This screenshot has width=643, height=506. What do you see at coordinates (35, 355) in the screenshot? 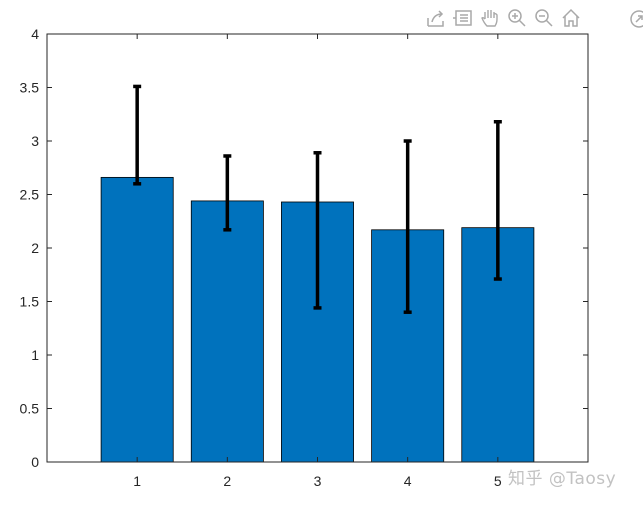
I see `y-tick-label: 1` at bounding box center [35, 355].